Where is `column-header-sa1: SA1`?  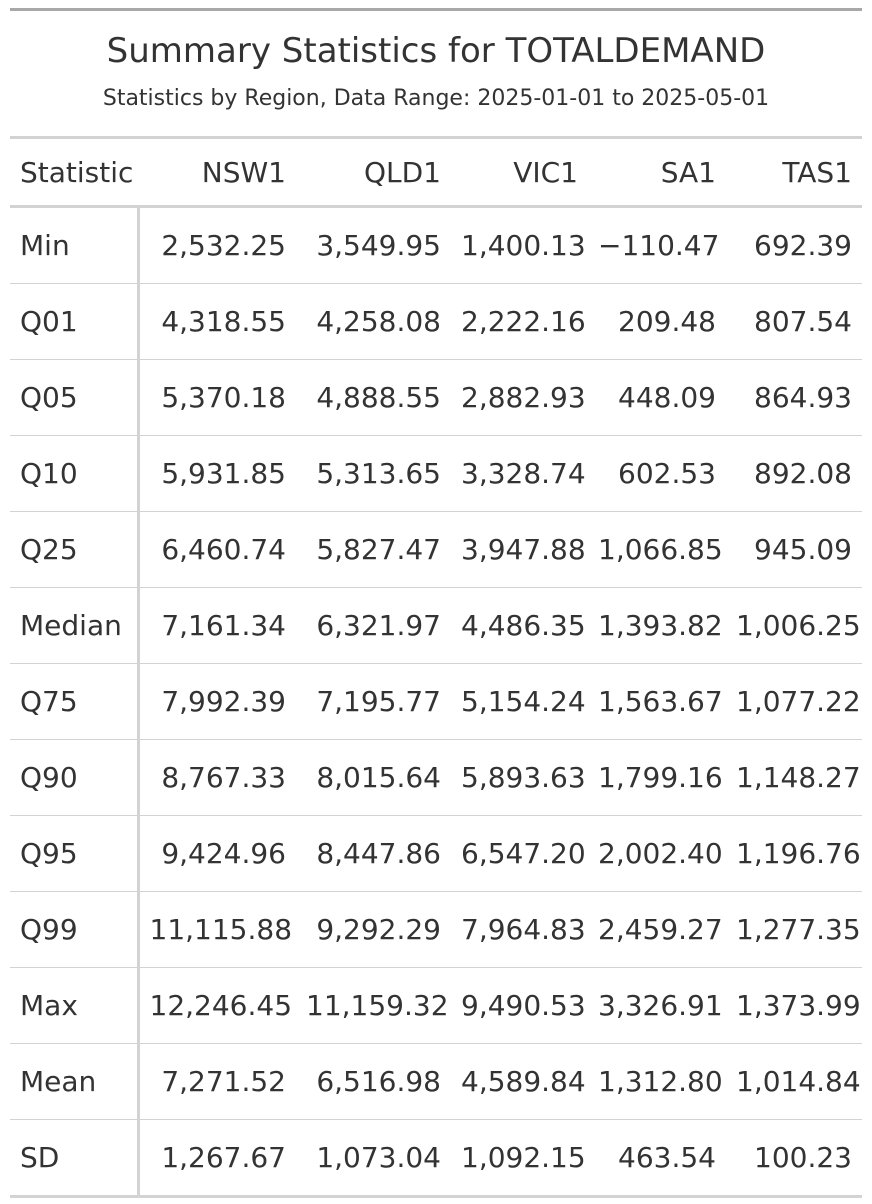
column-header-sa1: SA1 is located at coordinates (688, 172).